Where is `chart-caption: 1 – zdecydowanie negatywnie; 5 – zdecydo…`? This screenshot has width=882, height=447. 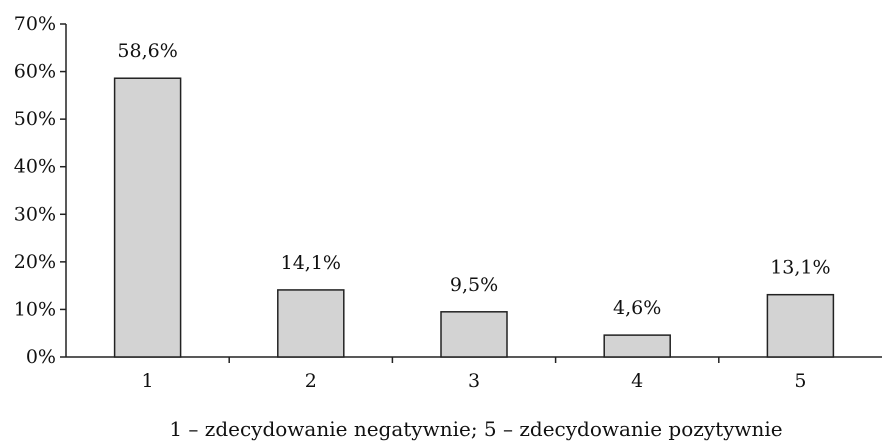 chart-caption: 1 – zdecydowanie negatywnie; 5 – zdecydo… is located at coordinates (475, 429).